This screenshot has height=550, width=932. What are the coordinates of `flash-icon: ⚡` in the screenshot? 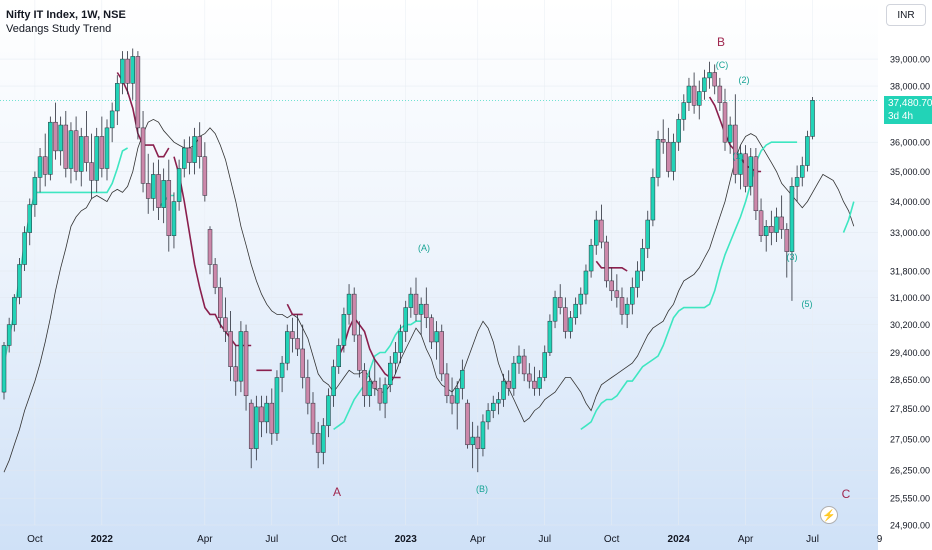 It's located at (829, 515).